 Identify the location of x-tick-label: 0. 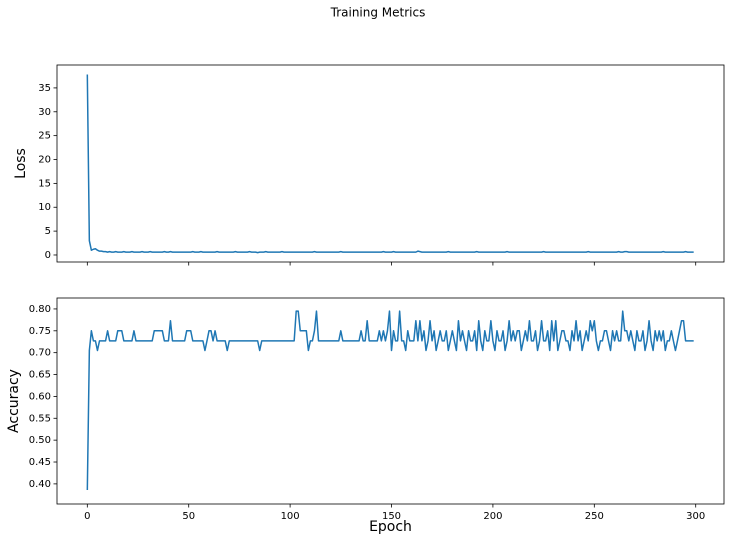
(87, 516).